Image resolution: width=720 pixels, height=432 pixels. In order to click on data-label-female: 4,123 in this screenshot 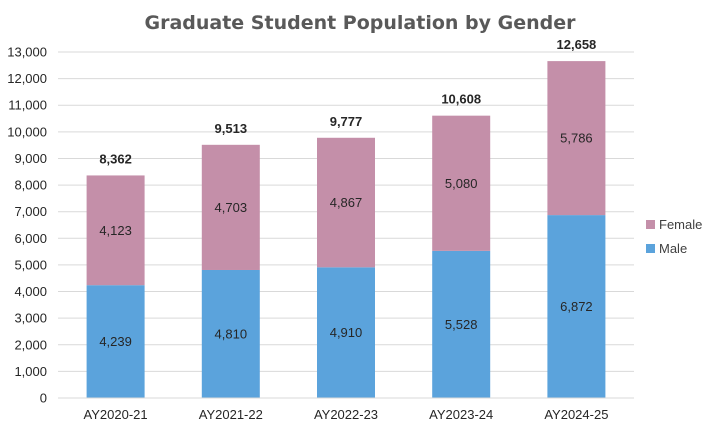, I will do `click(115, 230)`.